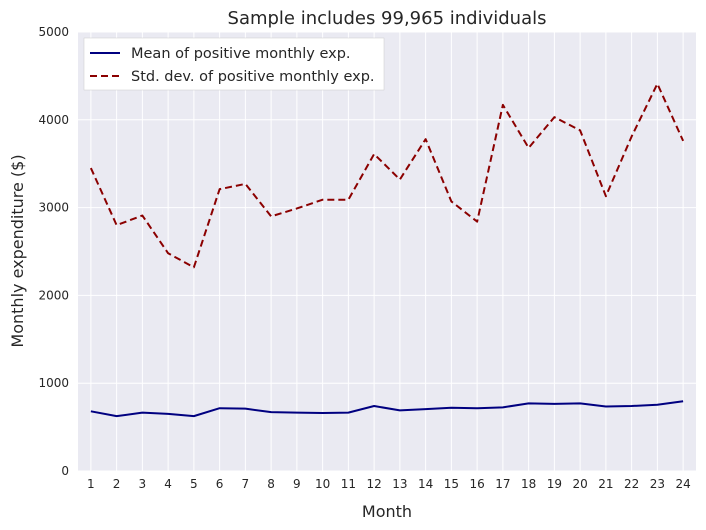 The height and width of the screenshot is (530, 706). Describe the element at coordinates (348, 484) in the screenshot. I see `x-tick-label: 11` at that location.